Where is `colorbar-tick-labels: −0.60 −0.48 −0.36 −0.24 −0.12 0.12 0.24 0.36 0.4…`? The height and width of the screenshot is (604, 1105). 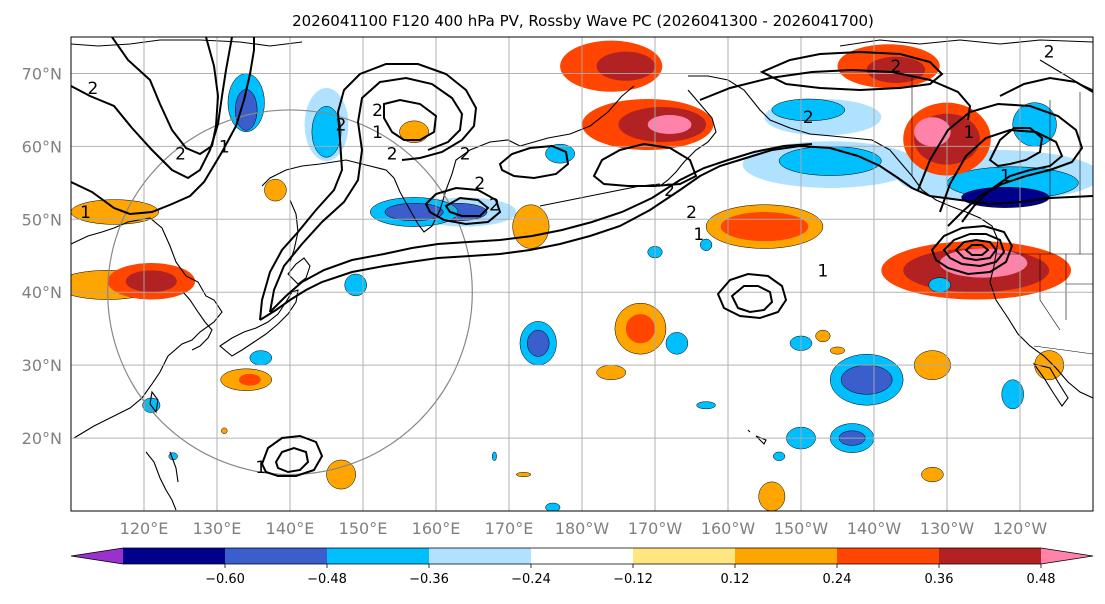 colorbar-tick-labels: −0.60 −0.48 −0.36 −0.24 −0.12 0.12 0.24 0.36 0.4… is located at coordinates (630, 575).